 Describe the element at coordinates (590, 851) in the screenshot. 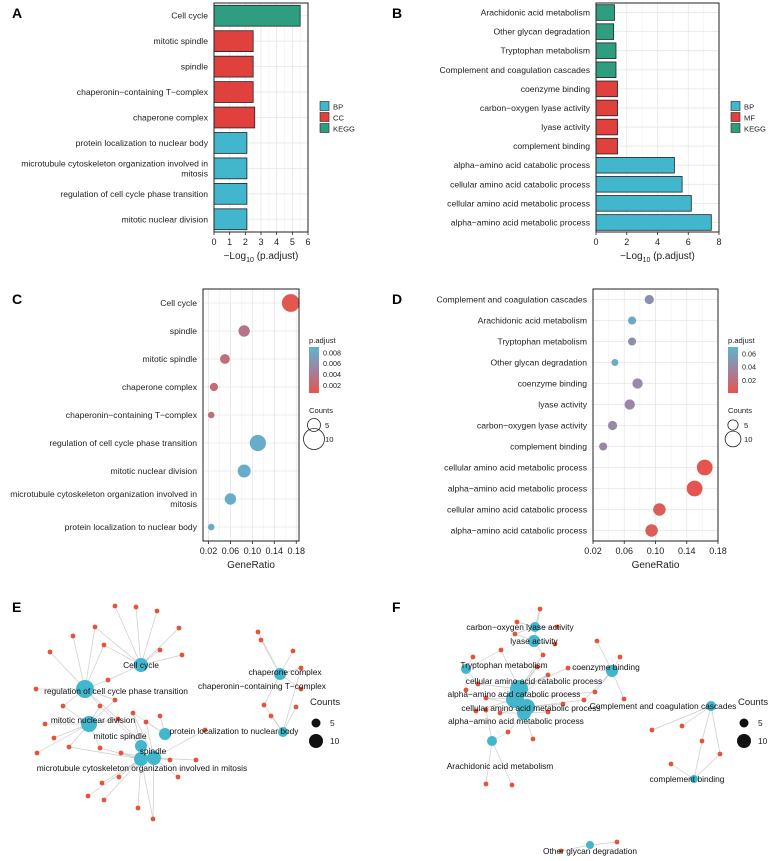

I see `term-label-other-glycan-degradation: Other glycan degradation` at that location.